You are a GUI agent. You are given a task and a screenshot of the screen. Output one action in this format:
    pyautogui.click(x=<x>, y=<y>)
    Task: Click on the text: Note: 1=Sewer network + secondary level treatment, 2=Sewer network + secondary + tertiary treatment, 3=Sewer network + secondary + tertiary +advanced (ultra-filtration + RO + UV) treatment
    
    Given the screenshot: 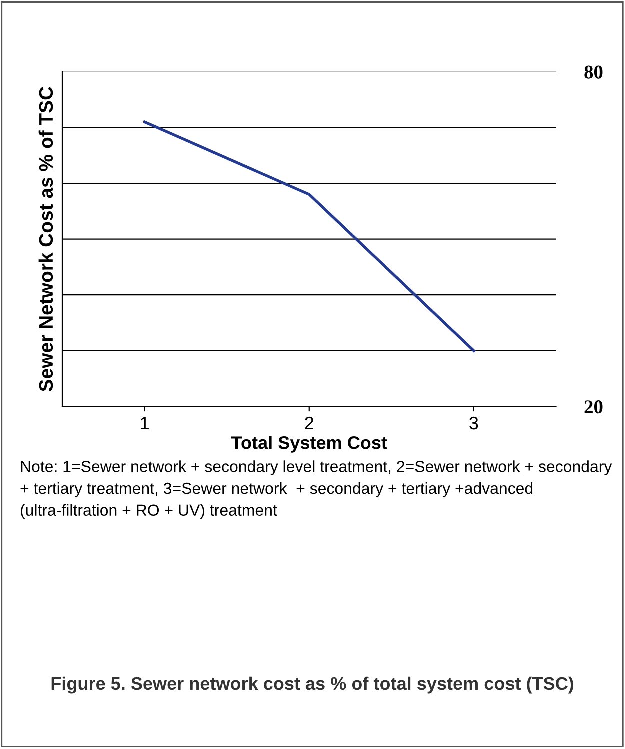 What is the action you would take?
    pyautogui.click(x=316, y=490)
    